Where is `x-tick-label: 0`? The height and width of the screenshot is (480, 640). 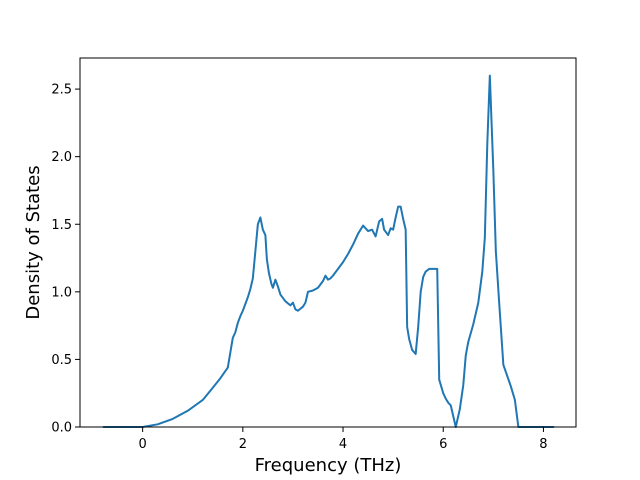 x-tick-label: 0 is located at coordinates (142, 444).